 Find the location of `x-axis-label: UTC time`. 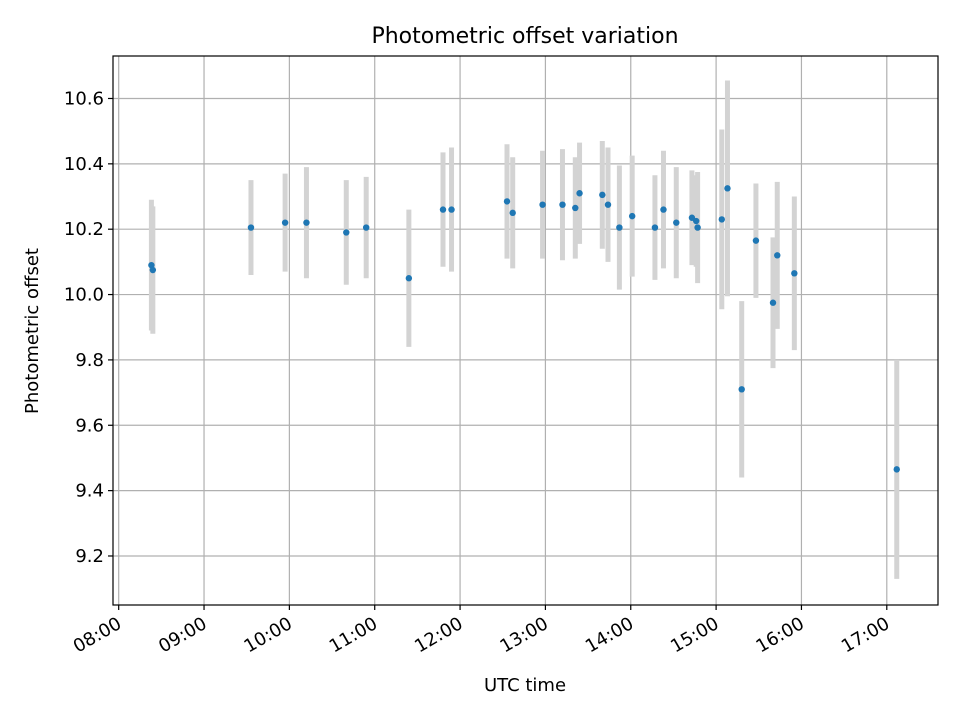

x-axis-label: UTC time is located at coordinates (525, 685).